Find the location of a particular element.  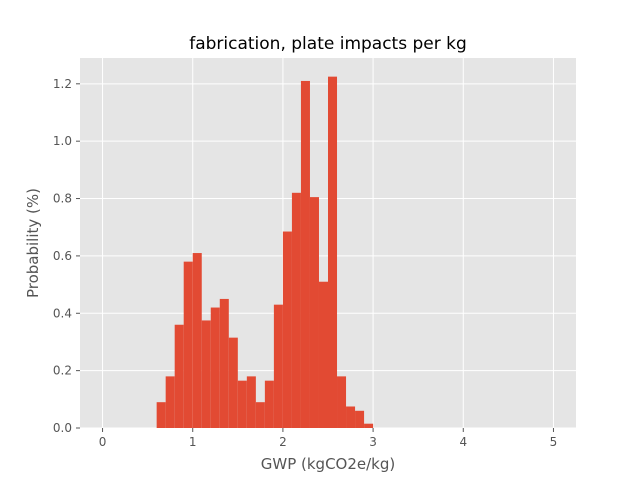

x-axis-label: GWP (kgCO2e/kg) is located at coordinates (328, 464).